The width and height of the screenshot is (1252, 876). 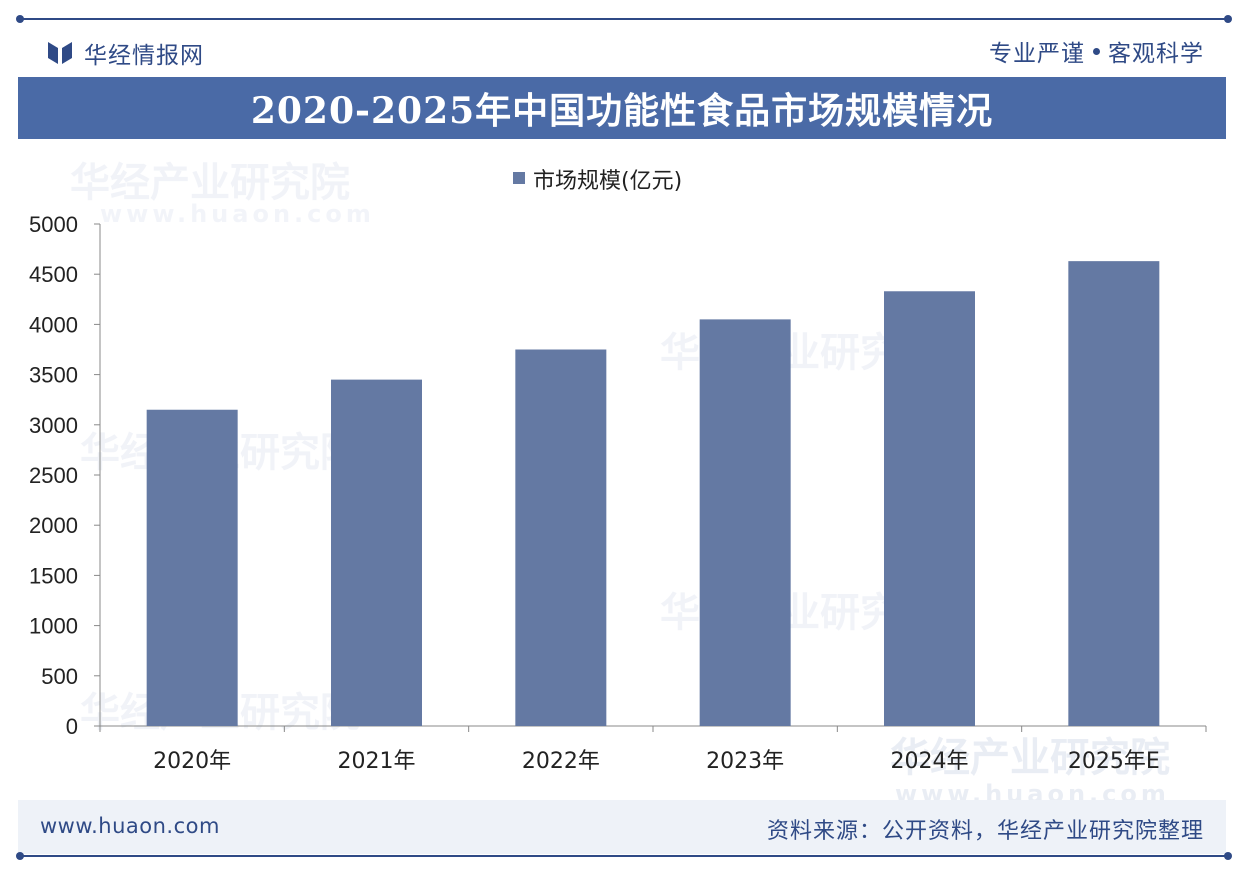 I want to click on top-left-dot, so click(x=20, y=19).